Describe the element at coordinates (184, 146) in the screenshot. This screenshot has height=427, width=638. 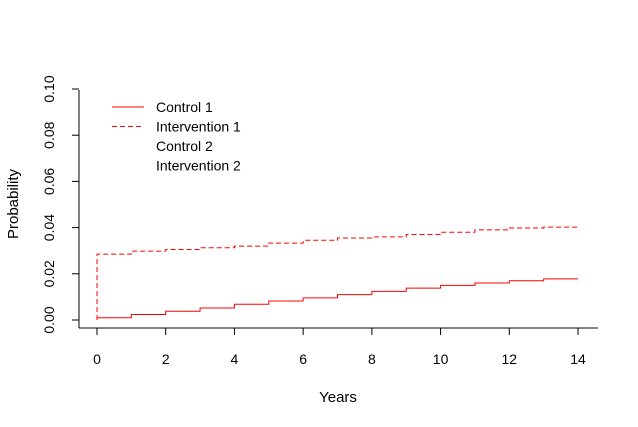
I see `legend-label: Control 2` at that location.